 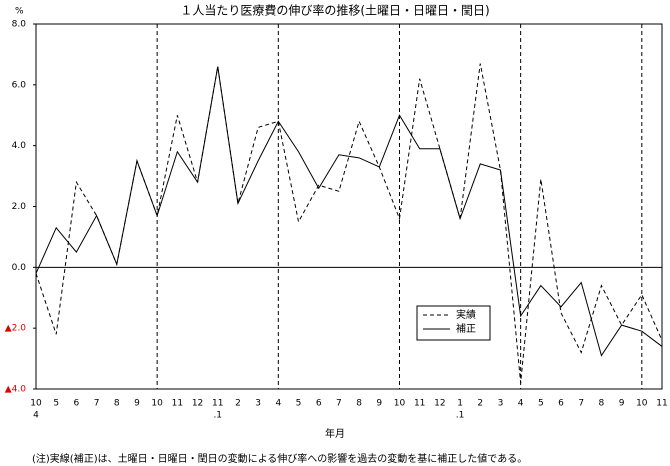 What do you see at coordinates (460, 404) in the screenshot?
I see `x-tick-label: 1` at bounding box center [460, 404].